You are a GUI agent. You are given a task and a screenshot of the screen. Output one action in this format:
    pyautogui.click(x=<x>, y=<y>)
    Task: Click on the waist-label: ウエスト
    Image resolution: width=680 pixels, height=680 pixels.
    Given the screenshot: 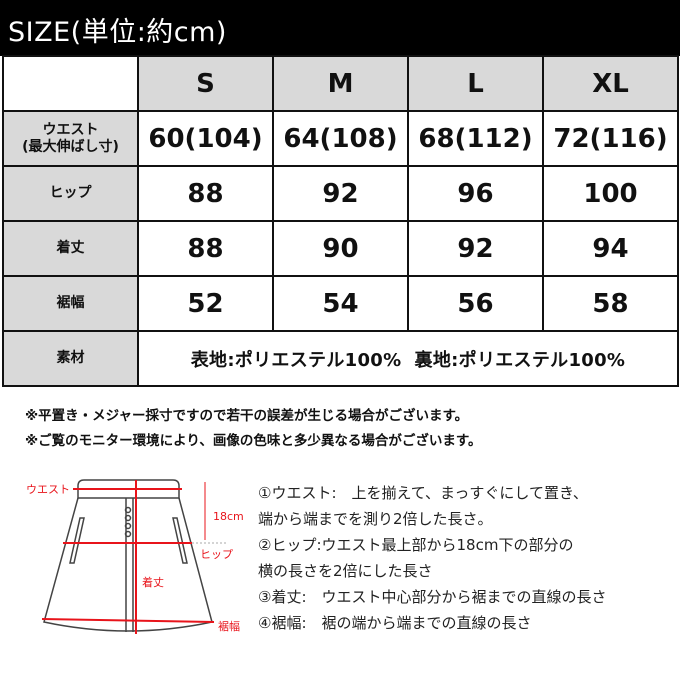 What is the action you would take?
    pyautogui.click(x=48, y=489)
    